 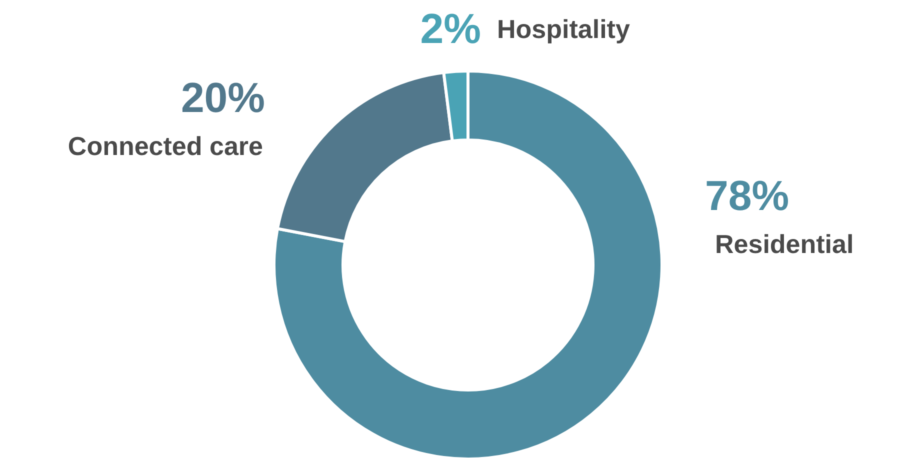 What do you see at coordinates (450, 28) in the screenshot?
I see `data-label: 2%` at bounding box center [450, 28].